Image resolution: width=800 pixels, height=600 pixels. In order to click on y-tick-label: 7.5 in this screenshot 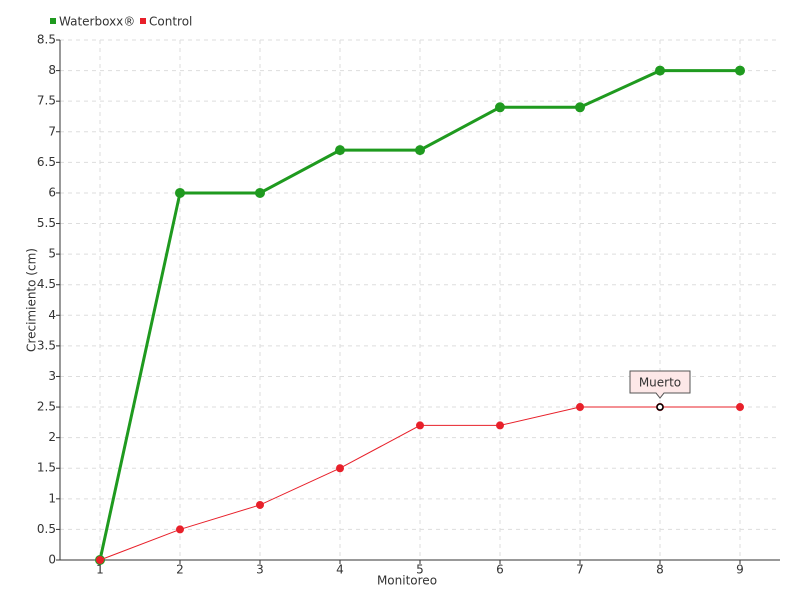, I will do `click(46, 101)`.